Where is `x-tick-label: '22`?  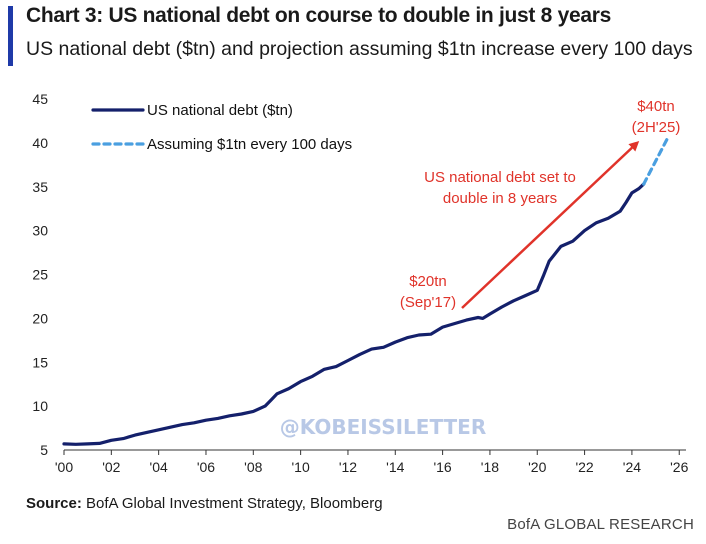
x-tick-label: '22 is located at coordinates (584, 467).